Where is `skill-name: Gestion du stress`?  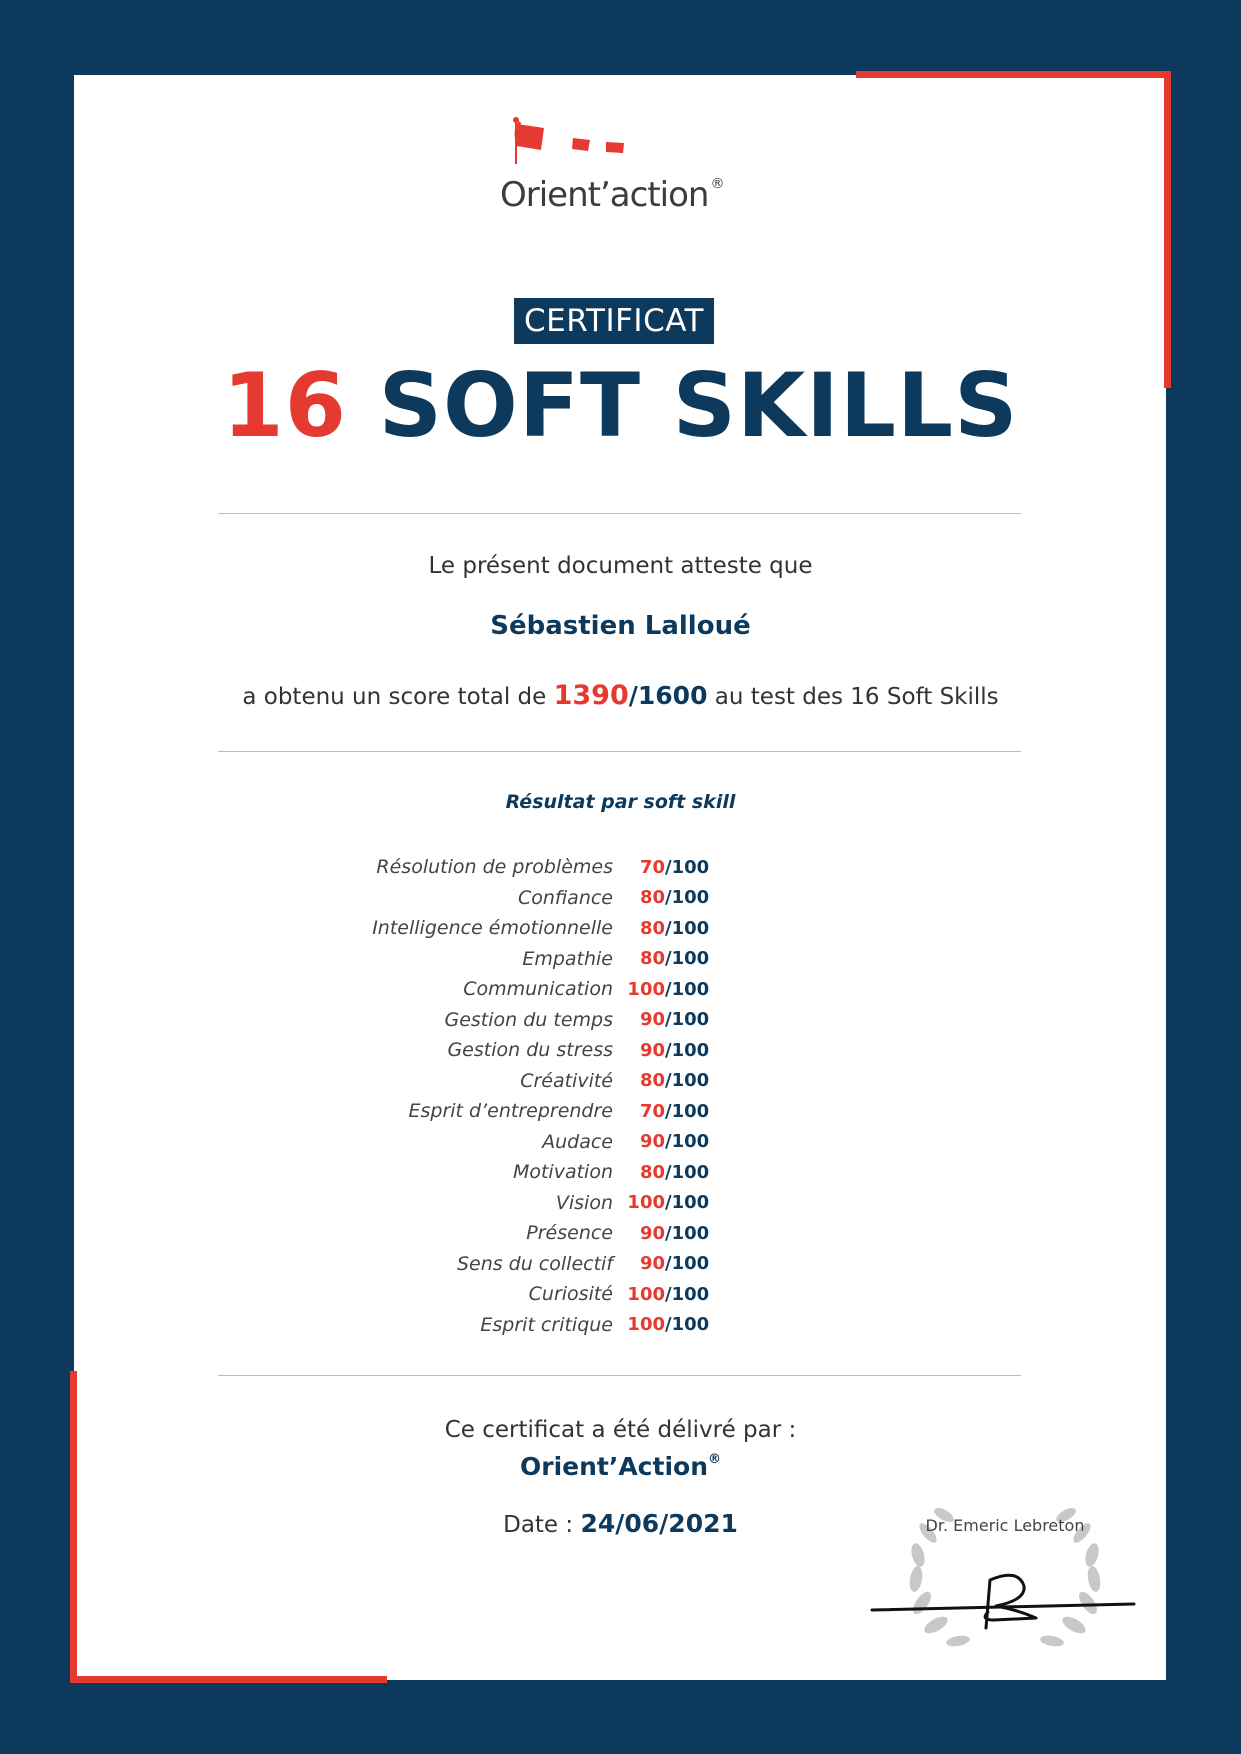
skill-name: Gestion du stress is located at coordinates (530, 1050).